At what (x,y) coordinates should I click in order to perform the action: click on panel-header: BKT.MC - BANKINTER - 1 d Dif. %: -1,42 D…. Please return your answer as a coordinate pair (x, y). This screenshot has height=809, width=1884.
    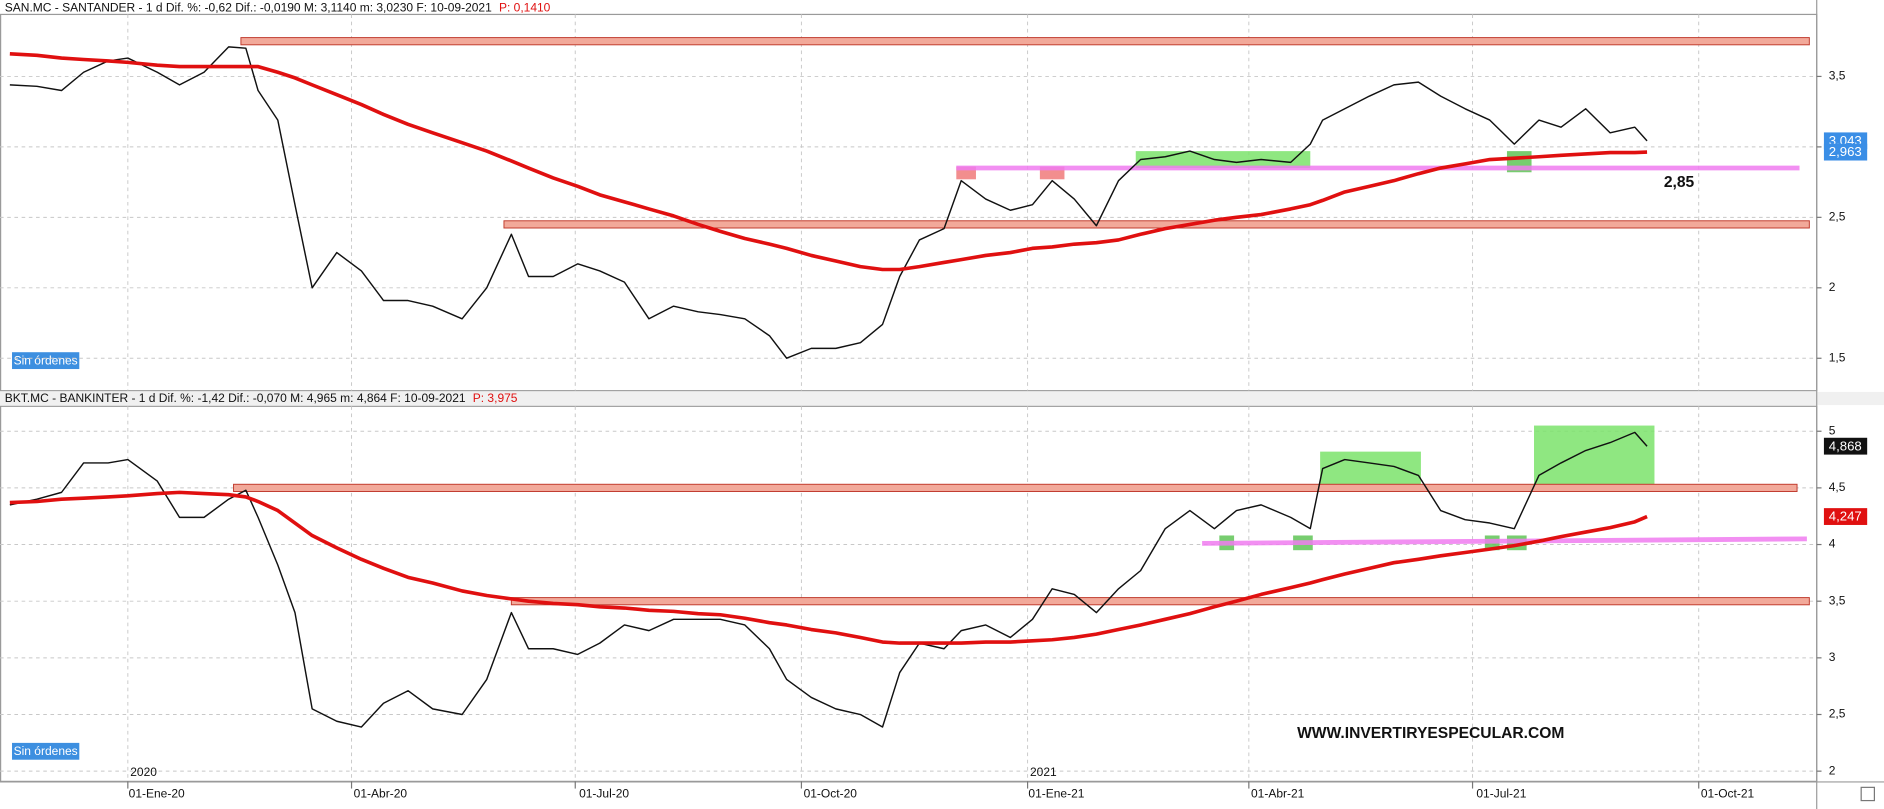
    Looking at the image, I should click on (261, 398).